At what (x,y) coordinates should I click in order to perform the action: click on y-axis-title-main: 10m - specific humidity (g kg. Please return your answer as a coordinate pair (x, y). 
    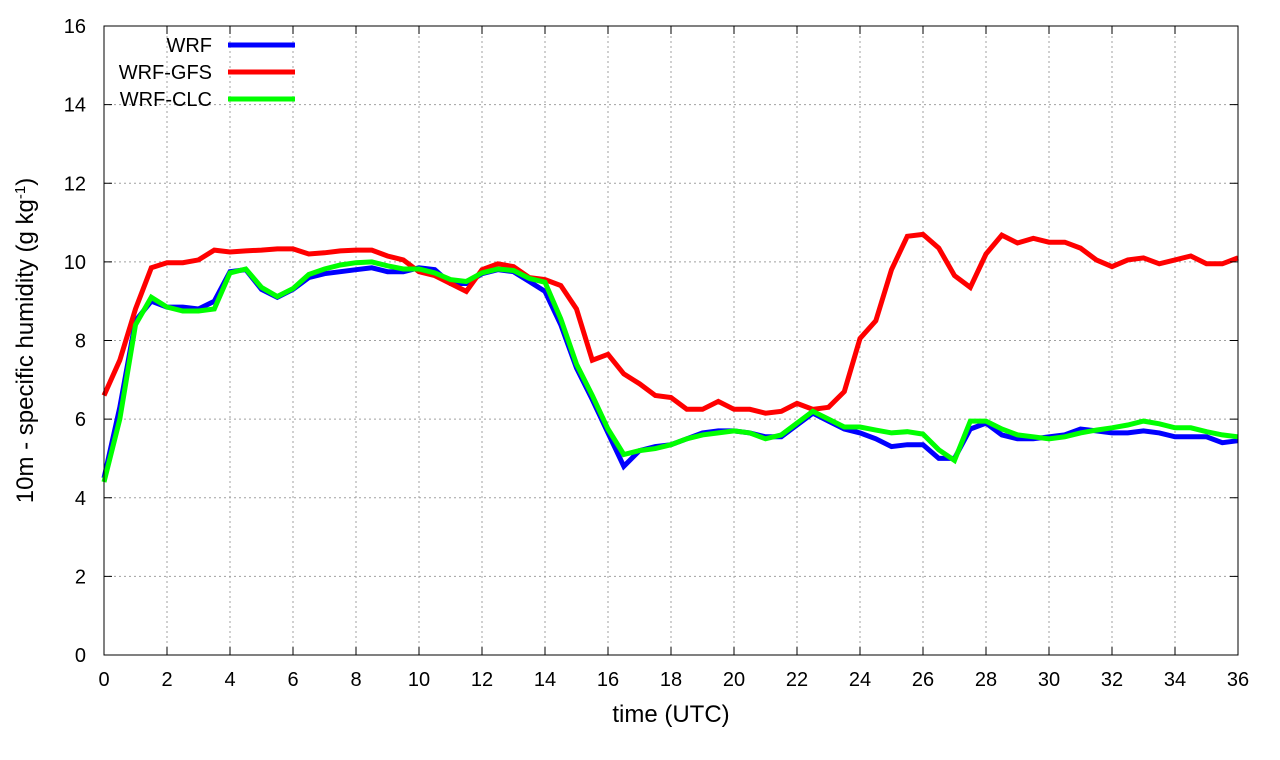
    Looking at the image, I should click on (25, 351).